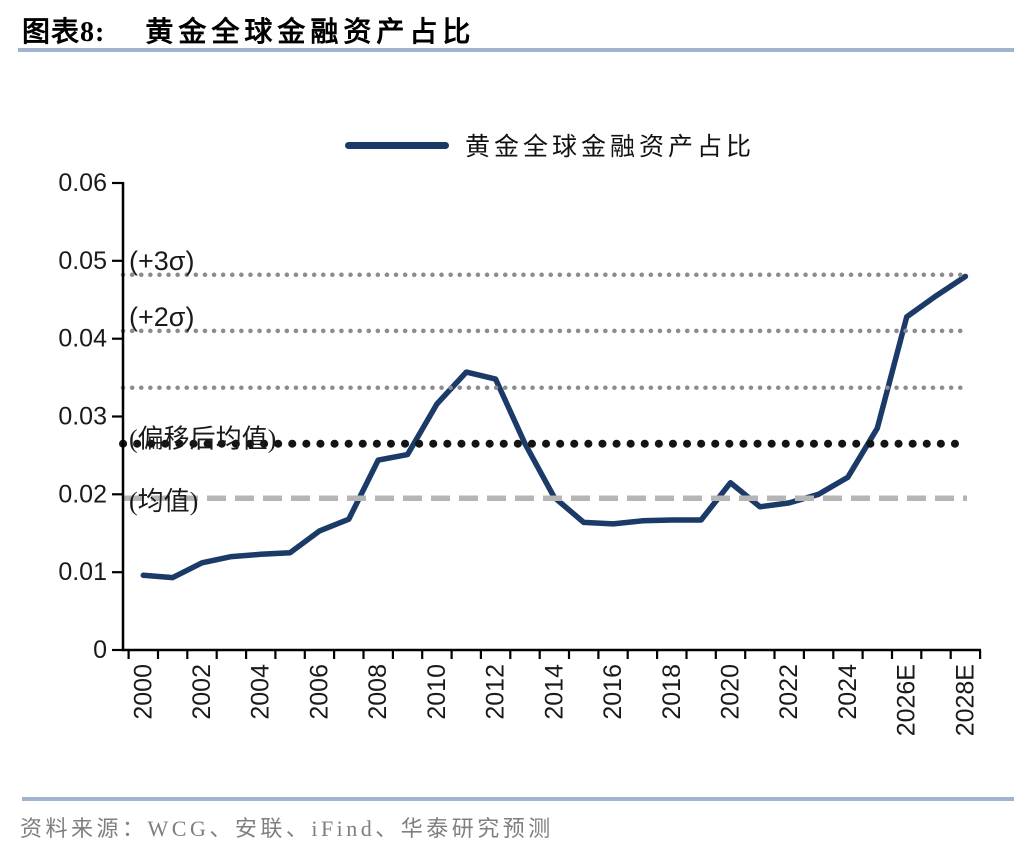 This screenshot has width=1036, height=852. What do you see at coordinates (287, 828) in the screenshot?
I see `data-source-note: 资料来源：WCG、安联、iFind、华泰研究预测` at bounding box center [287, 828].